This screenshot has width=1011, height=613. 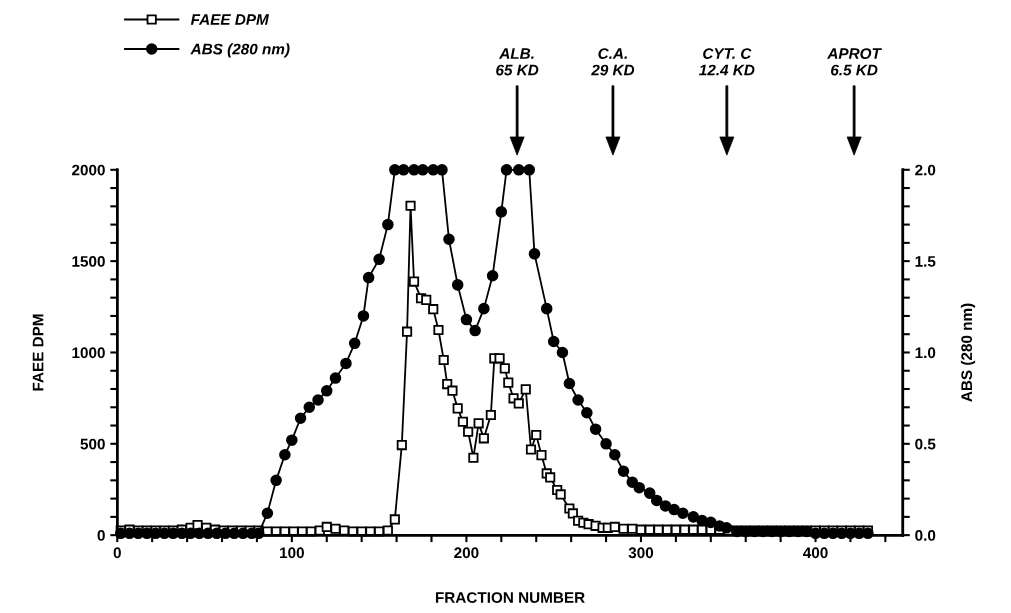 I want to click on y-tick-label: 1000, so click(x=88, y=353).